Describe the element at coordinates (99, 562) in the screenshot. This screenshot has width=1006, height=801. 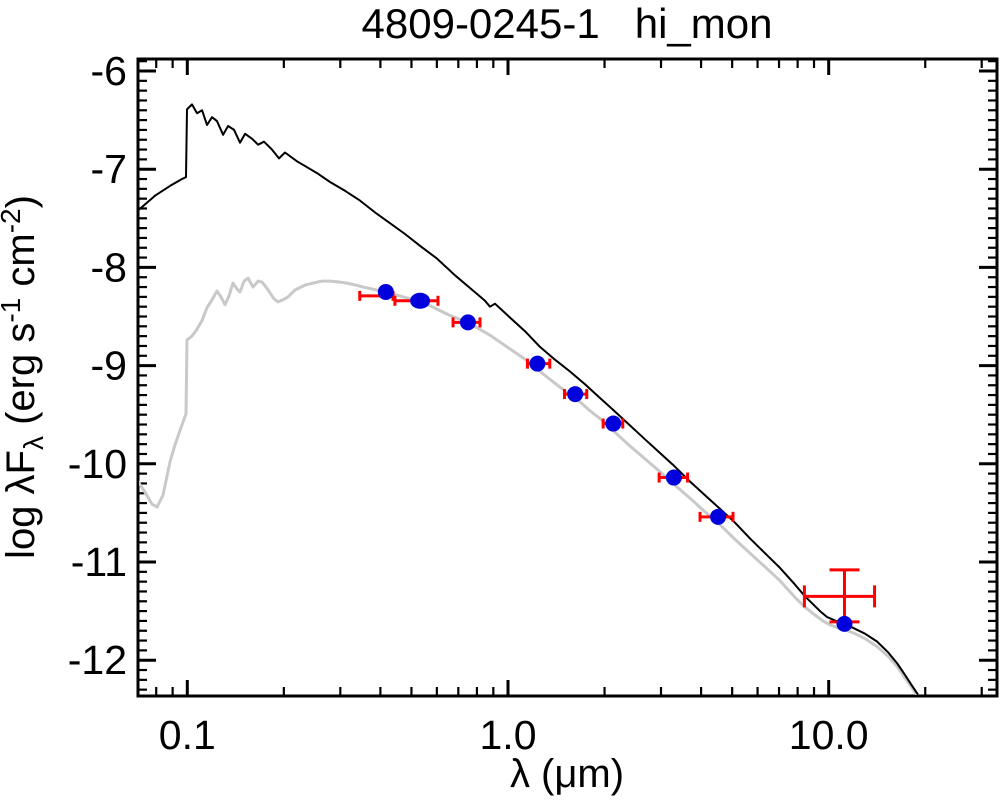
I see `y-tick-label: -11` at that location.